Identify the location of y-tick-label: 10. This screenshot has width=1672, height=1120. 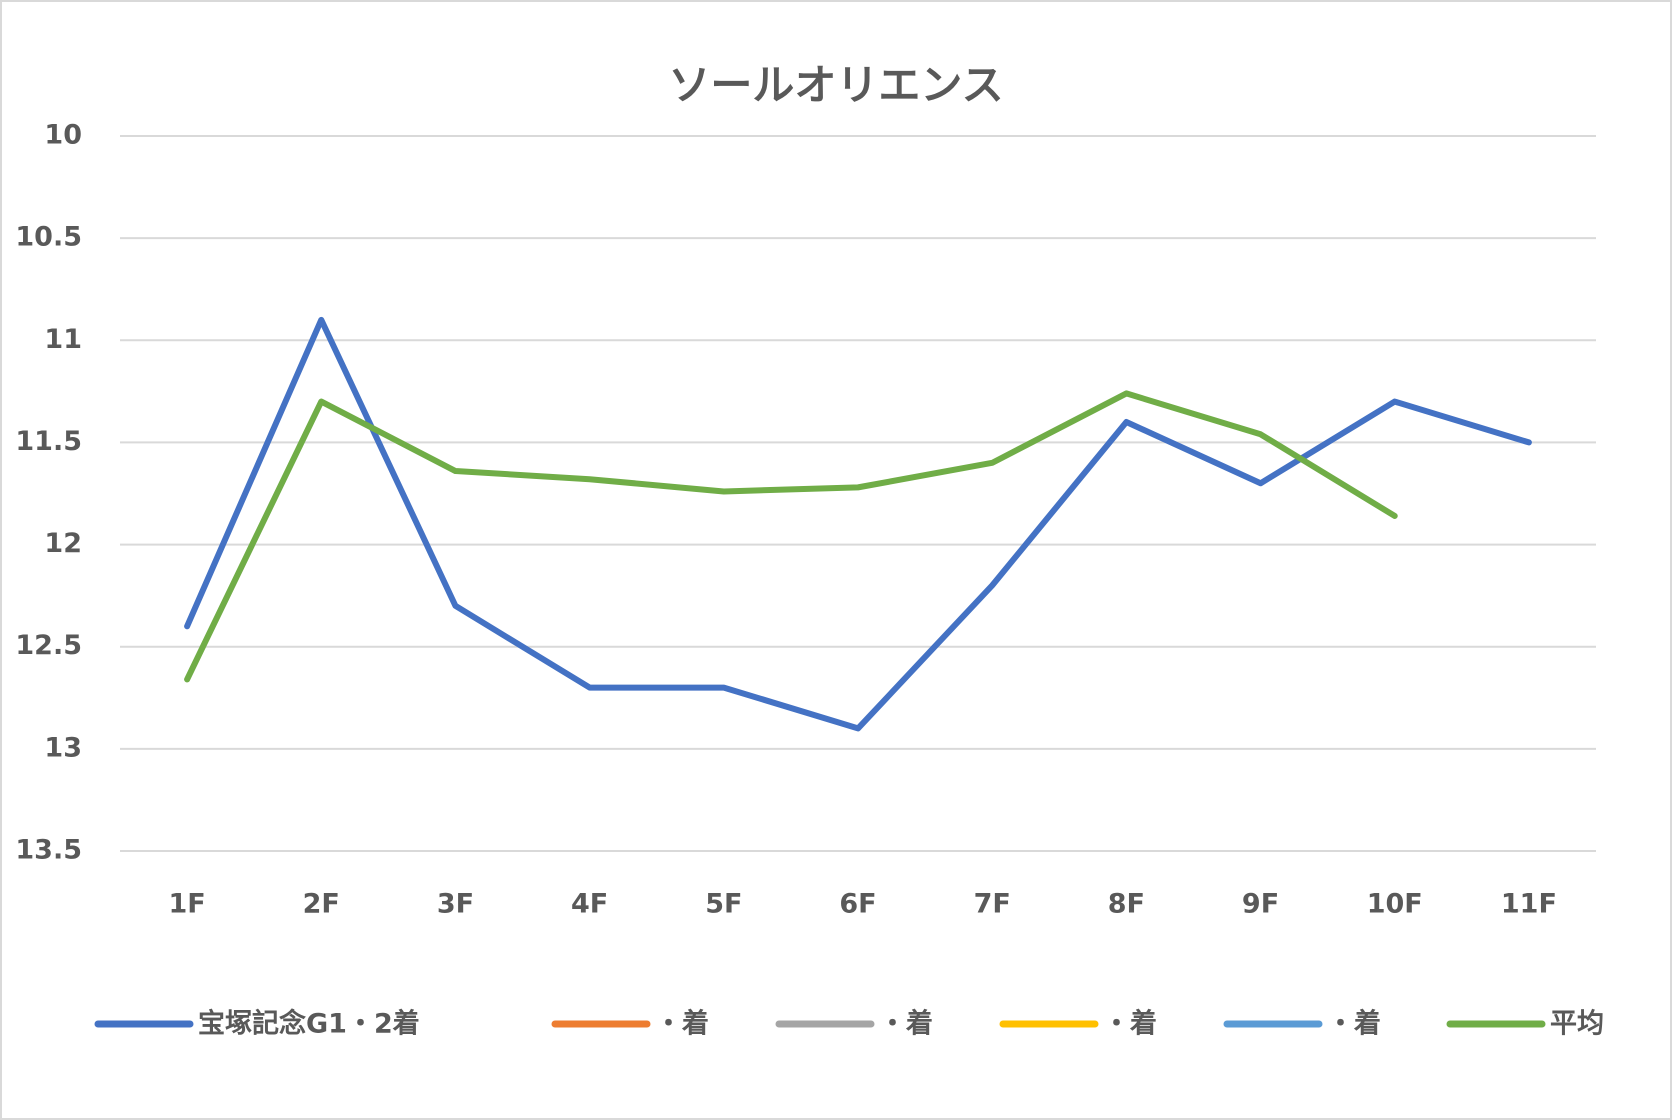
(63, 135).